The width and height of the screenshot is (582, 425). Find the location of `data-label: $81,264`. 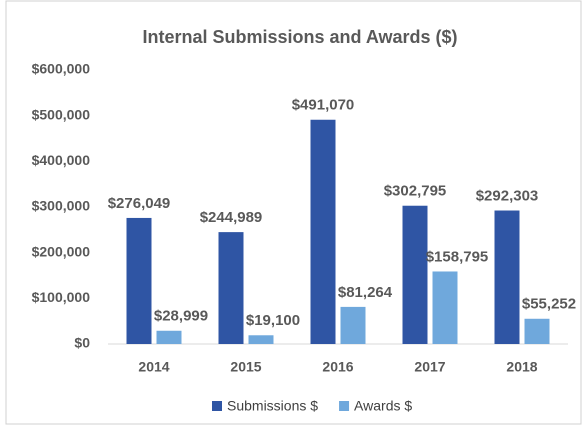

data-label: $81,264 is located at coordinates (365, 292).